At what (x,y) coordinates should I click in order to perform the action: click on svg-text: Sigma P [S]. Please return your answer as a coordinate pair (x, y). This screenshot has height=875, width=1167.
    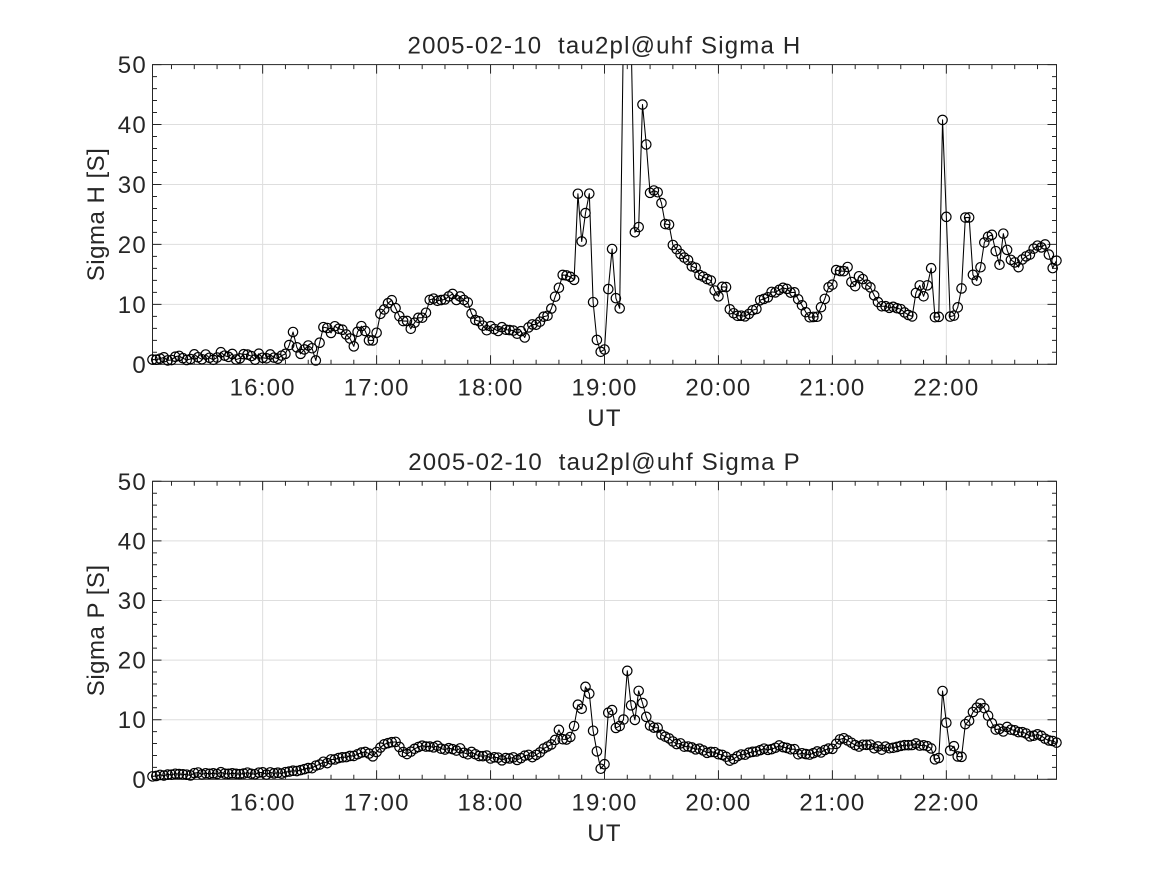
    Looking at the image, I should click on (96, 630).